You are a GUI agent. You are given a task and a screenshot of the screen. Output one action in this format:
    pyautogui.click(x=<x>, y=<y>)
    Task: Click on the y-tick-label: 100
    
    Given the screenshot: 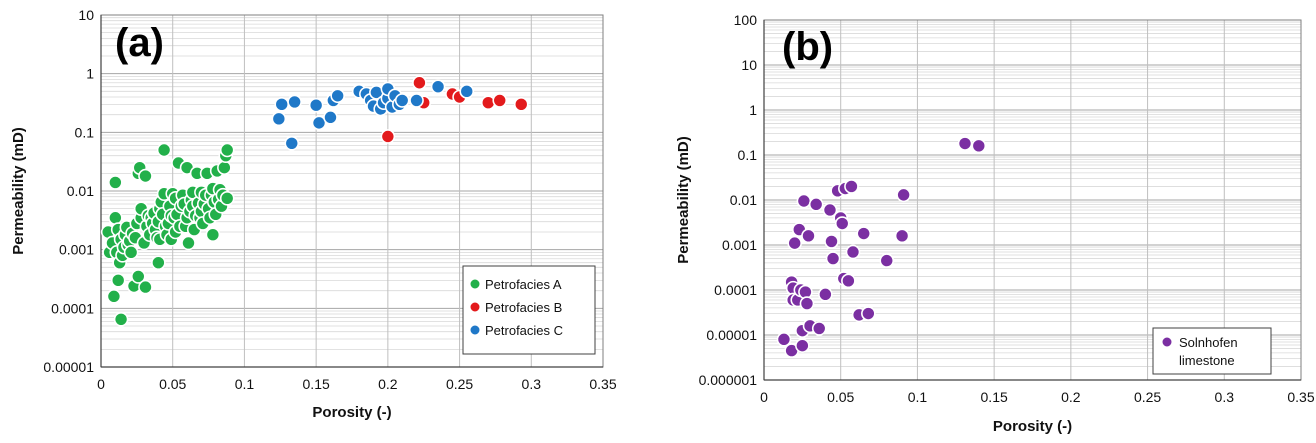 What is the action you would take?
    pyautogui.click(x=746, y=20)
    